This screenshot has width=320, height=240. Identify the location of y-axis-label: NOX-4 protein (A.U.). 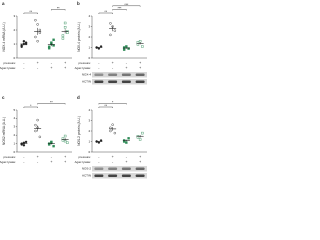
(79, 37).